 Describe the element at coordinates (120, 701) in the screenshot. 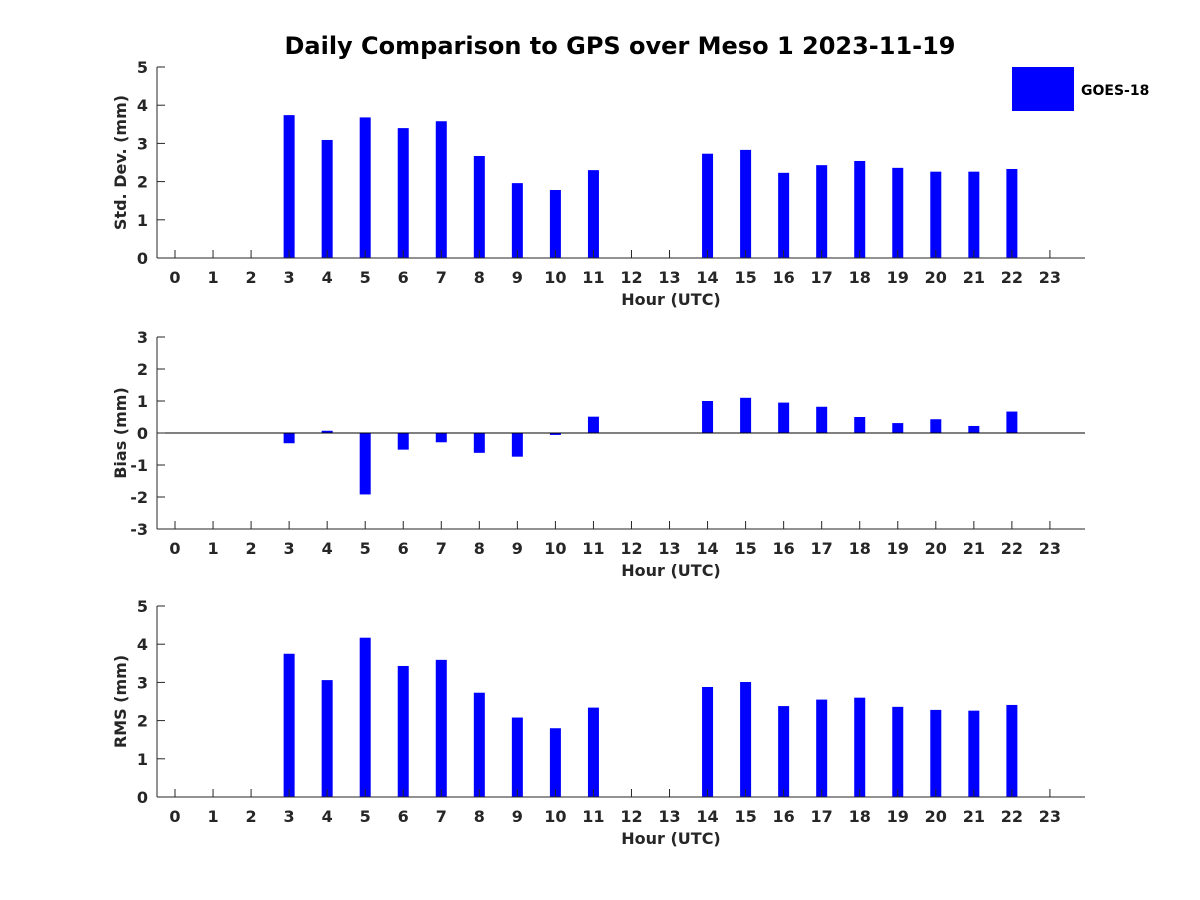

I see `rms-y-axis-label: RMS (mm)` at that location.